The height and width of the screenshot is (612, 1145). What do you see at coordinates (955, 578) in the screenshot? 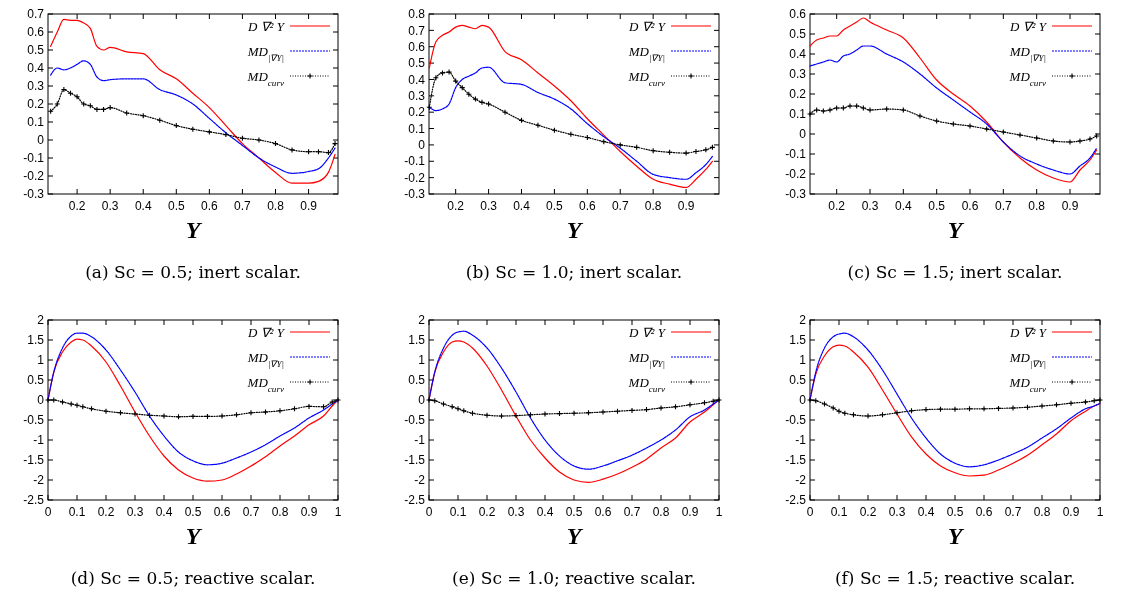
I see `text: (f) Sc = 1.5; reactive scalar.` at bounding box center [955, 578].